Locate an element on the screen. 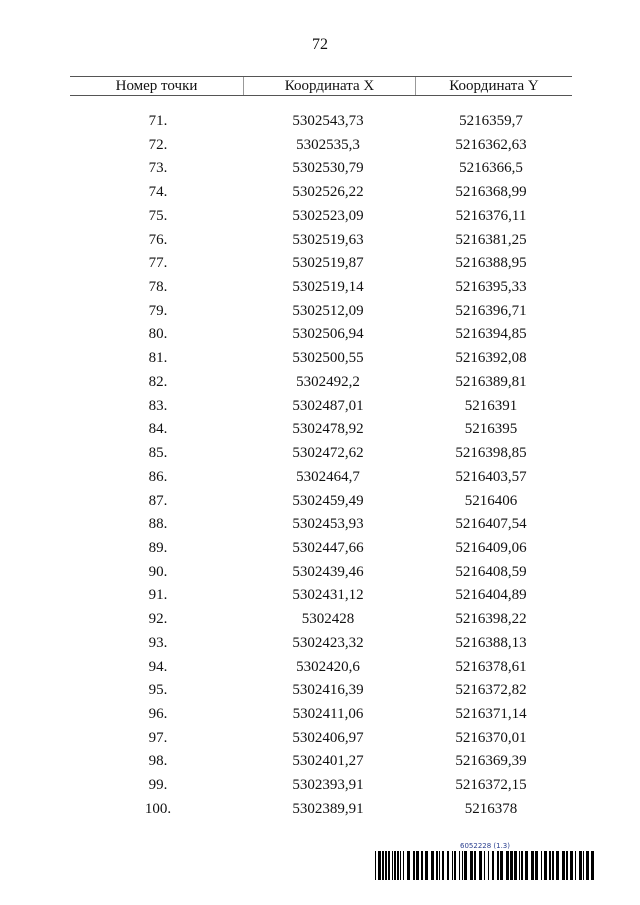 The width and height of the screenshot is (640, 905). barcode is located at coordinates (485, 865).